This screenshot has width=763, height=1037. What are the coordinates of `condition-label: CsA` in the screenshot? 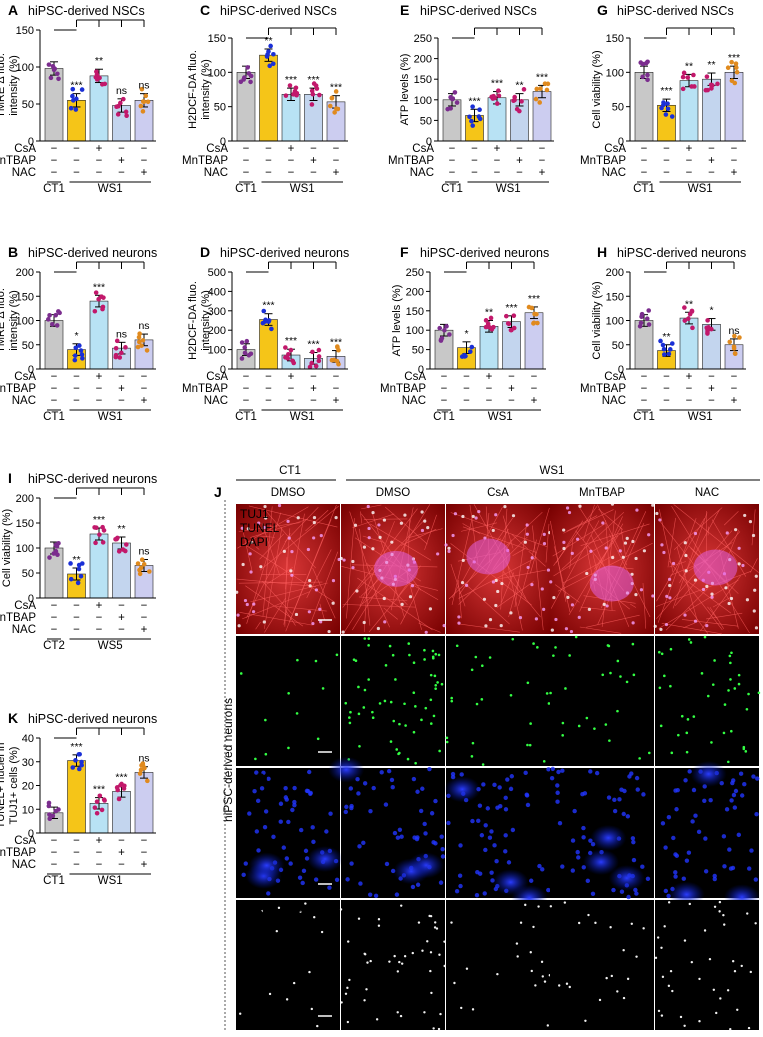 It's located at (615, 377).